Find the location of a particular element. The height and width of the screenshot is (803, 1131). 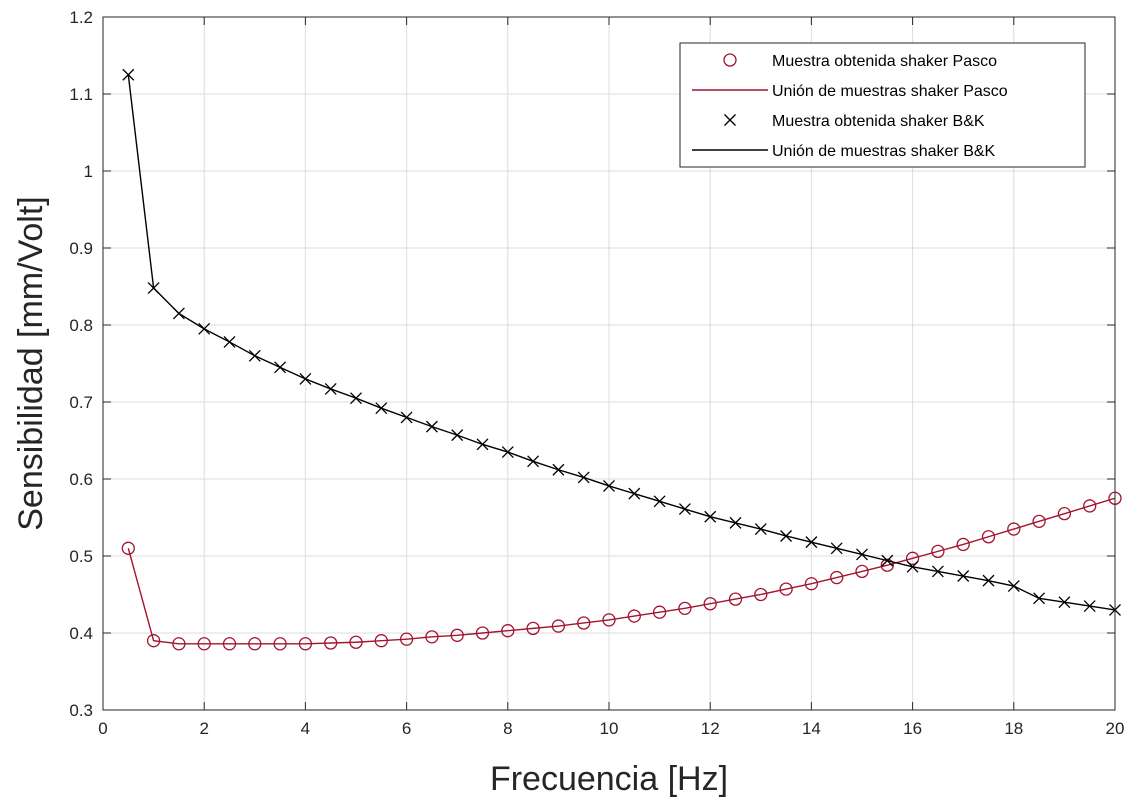

x-tick-label: 6 is located at coordinates (406, 728).